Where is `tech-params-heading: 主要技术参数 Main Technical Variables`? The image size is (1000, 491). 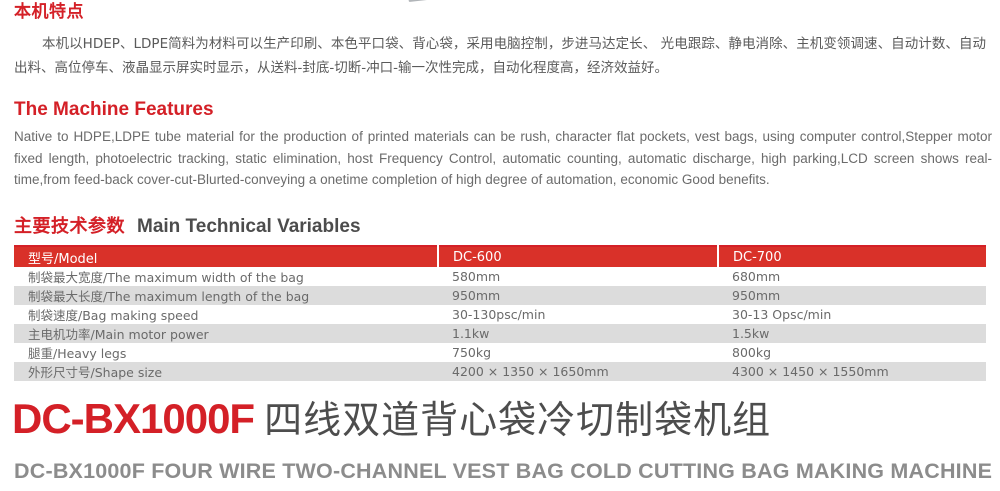 tech-params-heading: 主要技术参数 Main Technical Variables is located at coordinates (187, 226).